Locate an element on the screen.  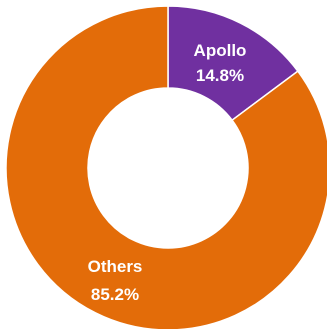
slice-label-others-value: 85.2% is located at coordinates (115, 294).